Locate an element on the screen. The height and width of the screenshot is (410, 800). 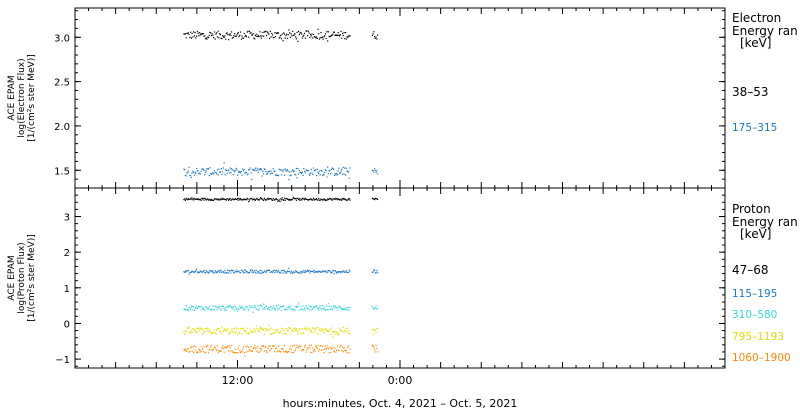
legend-entry: 795–1193 is located at coordinates (758, 337).